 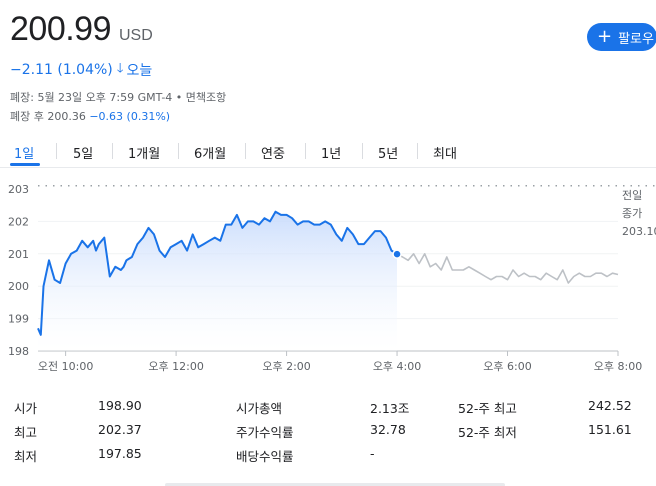 What do you see at coordinates (388, 429) in the screenshot?
I see `stat-value-pe-ratio: 32.78` at bounding box center [388, 429].